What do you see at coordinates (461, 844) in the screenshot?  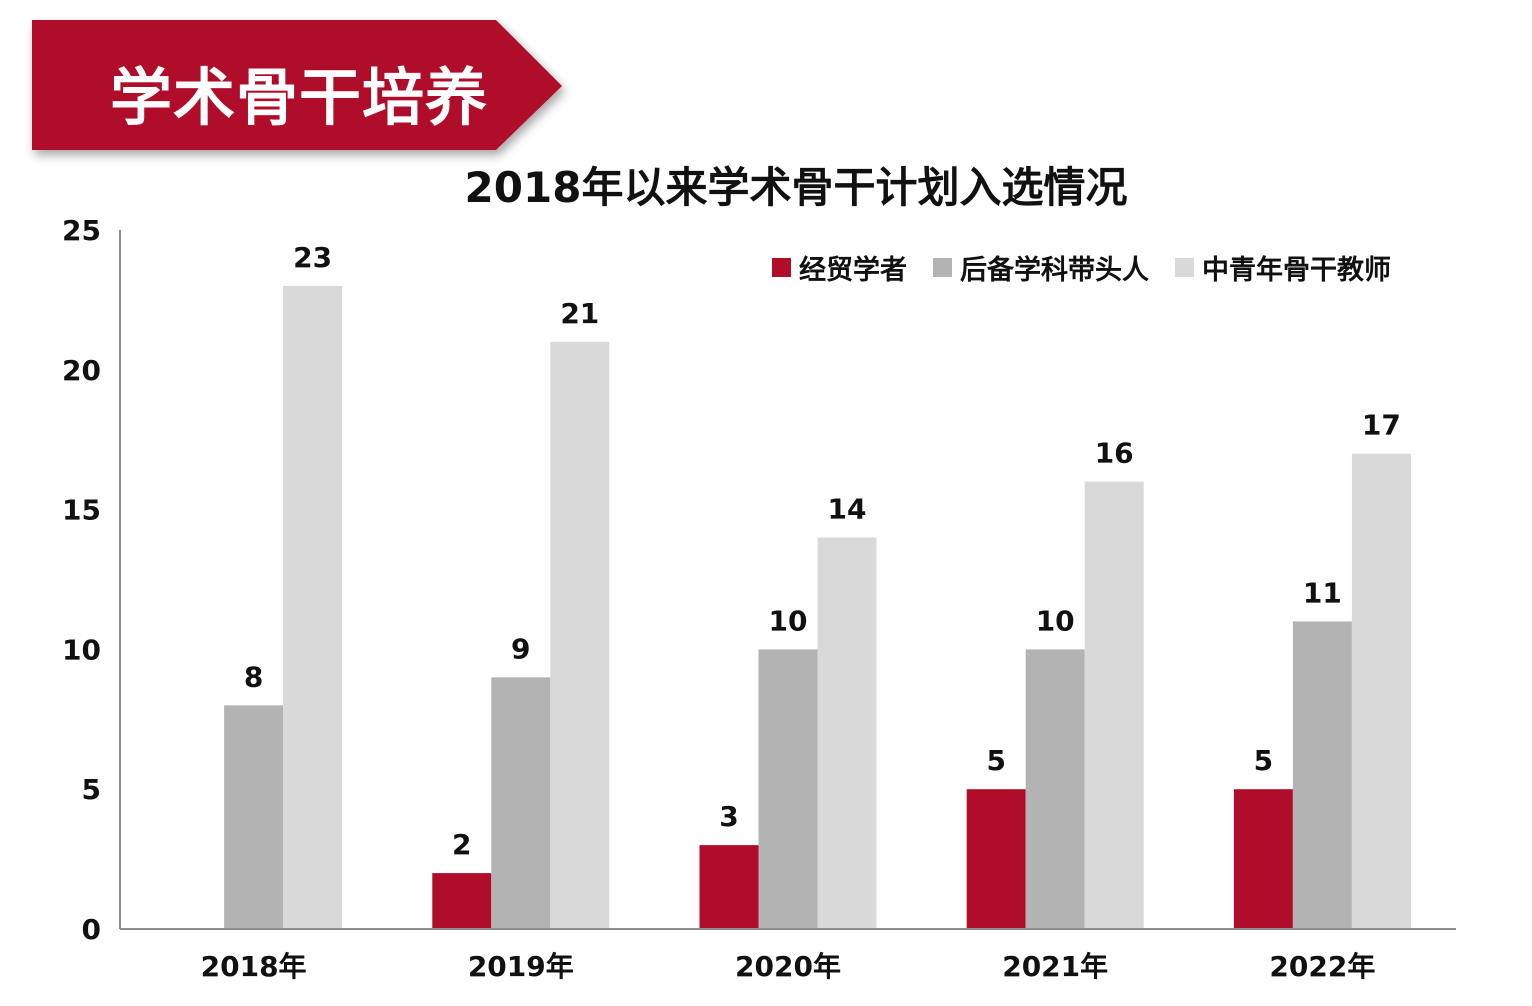 I see `data-label: 2` at bounding box center [461, 844].